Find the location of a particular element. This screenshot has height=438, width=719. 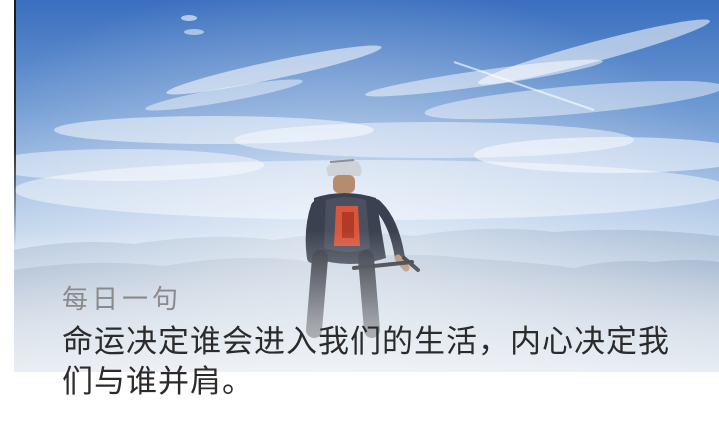

left-margin is located at coordinates (7, 219).